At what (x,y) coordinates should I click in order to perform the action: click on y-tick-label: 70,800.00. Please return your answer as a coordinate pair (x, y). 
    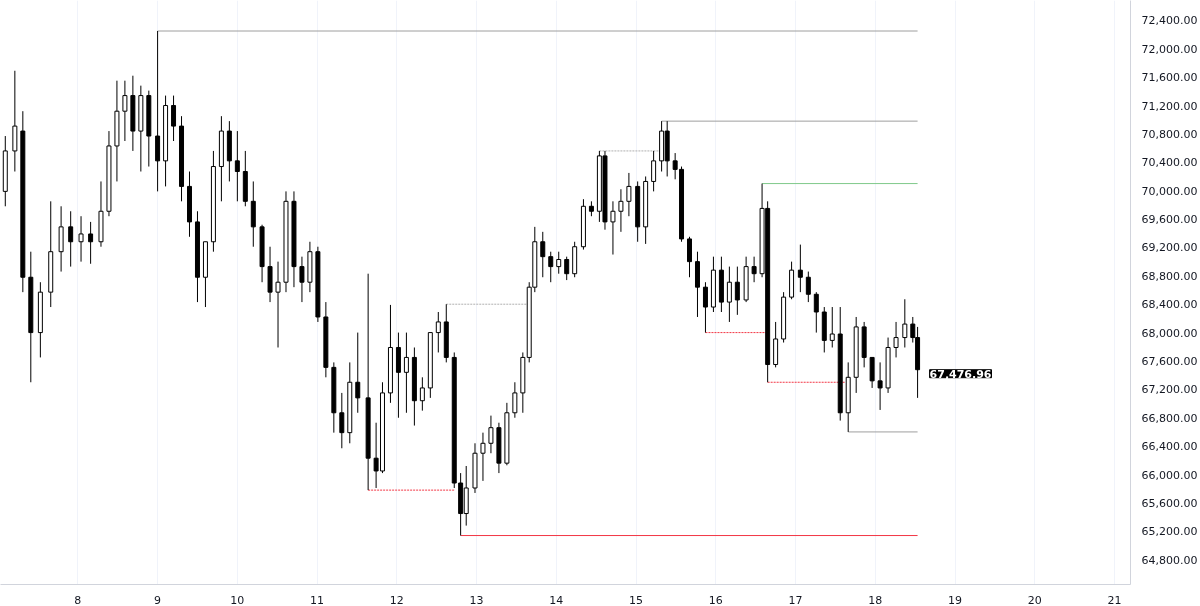
    Looking at the image, I should click on (1169, 134).